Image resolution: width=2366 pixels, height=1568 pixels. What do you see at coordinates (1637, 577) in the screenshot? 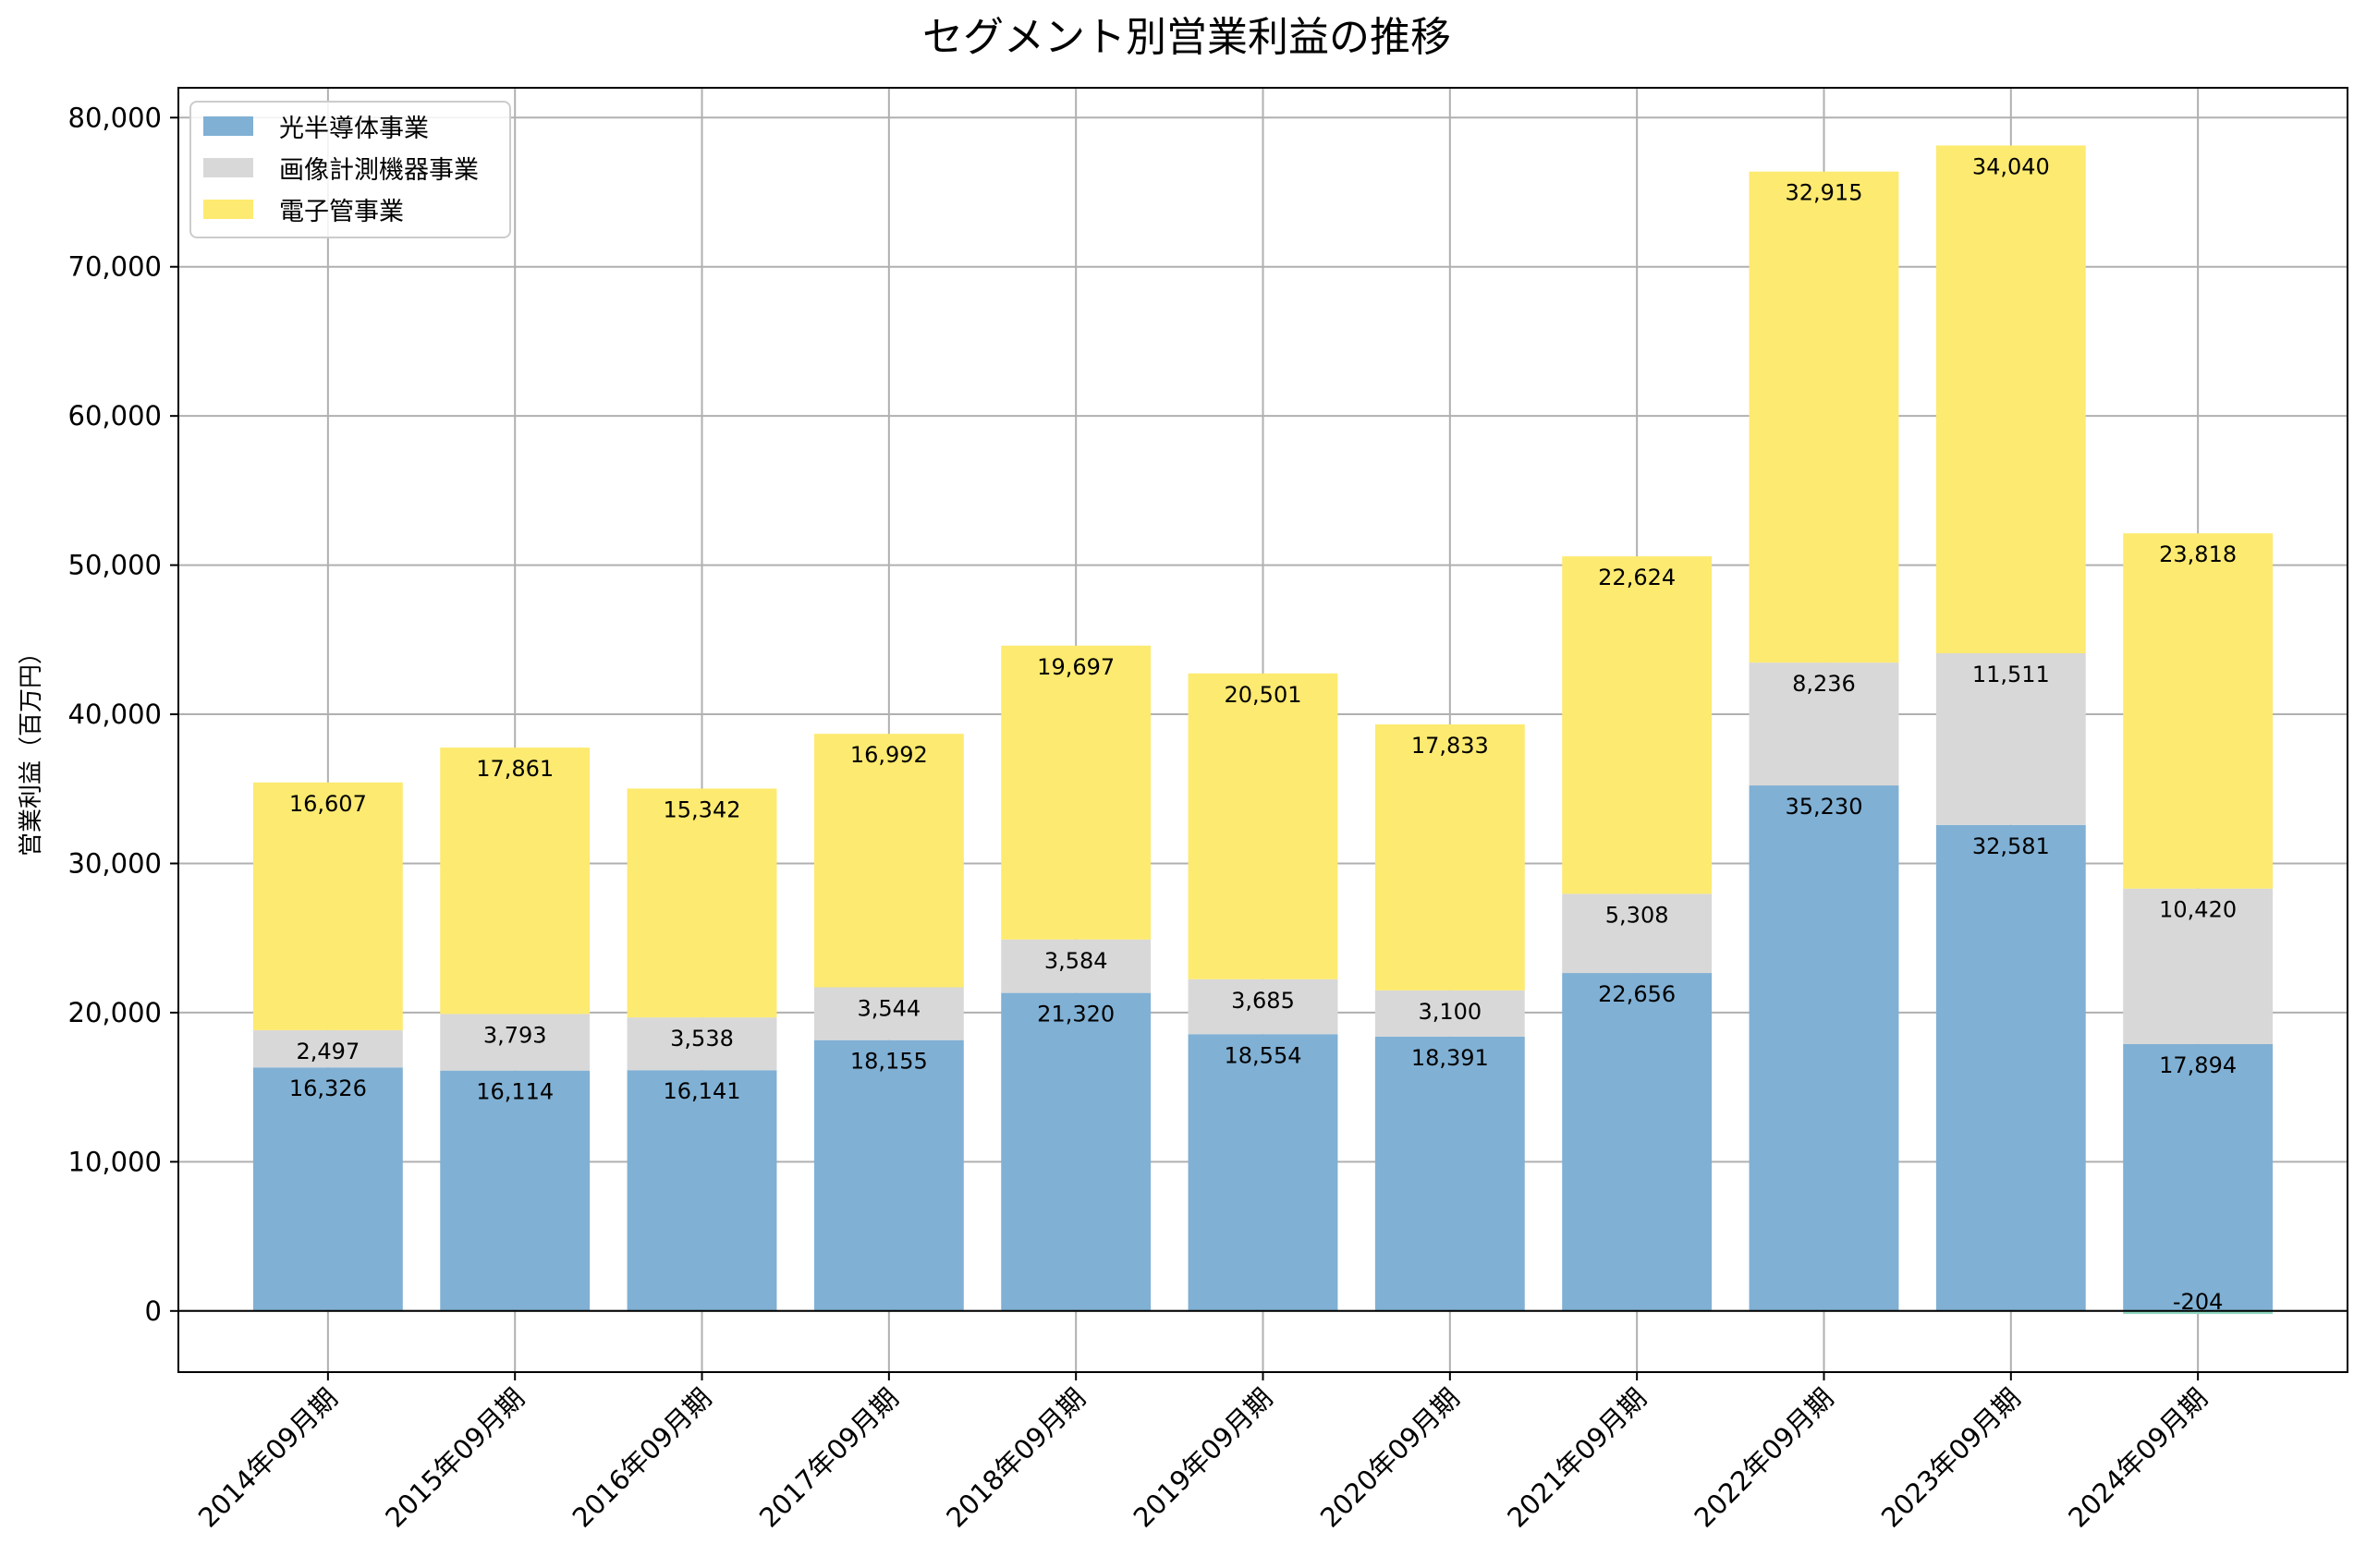
I see `bar-value-label: 22,624` at bounding box center [1637, 577].